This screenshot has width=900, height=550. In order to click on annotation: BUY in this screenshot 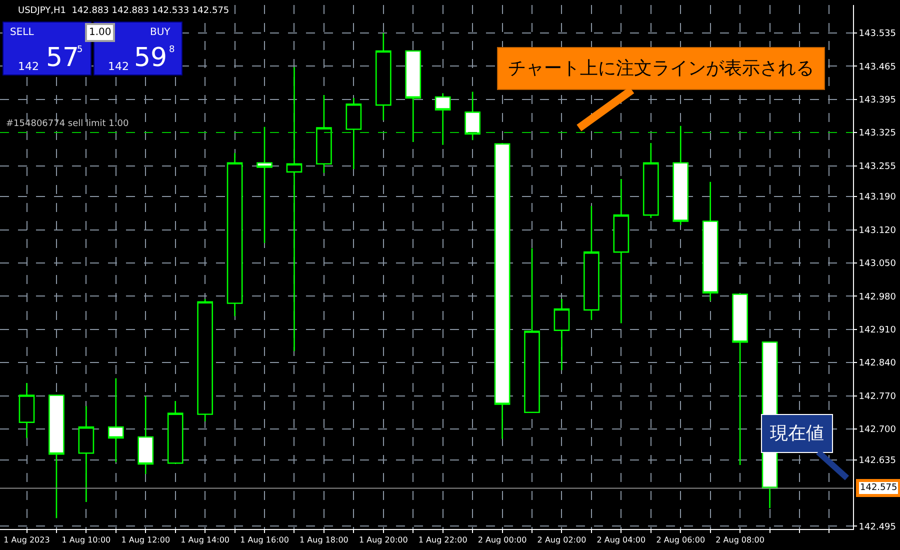, I will do `click(161, 32)`.